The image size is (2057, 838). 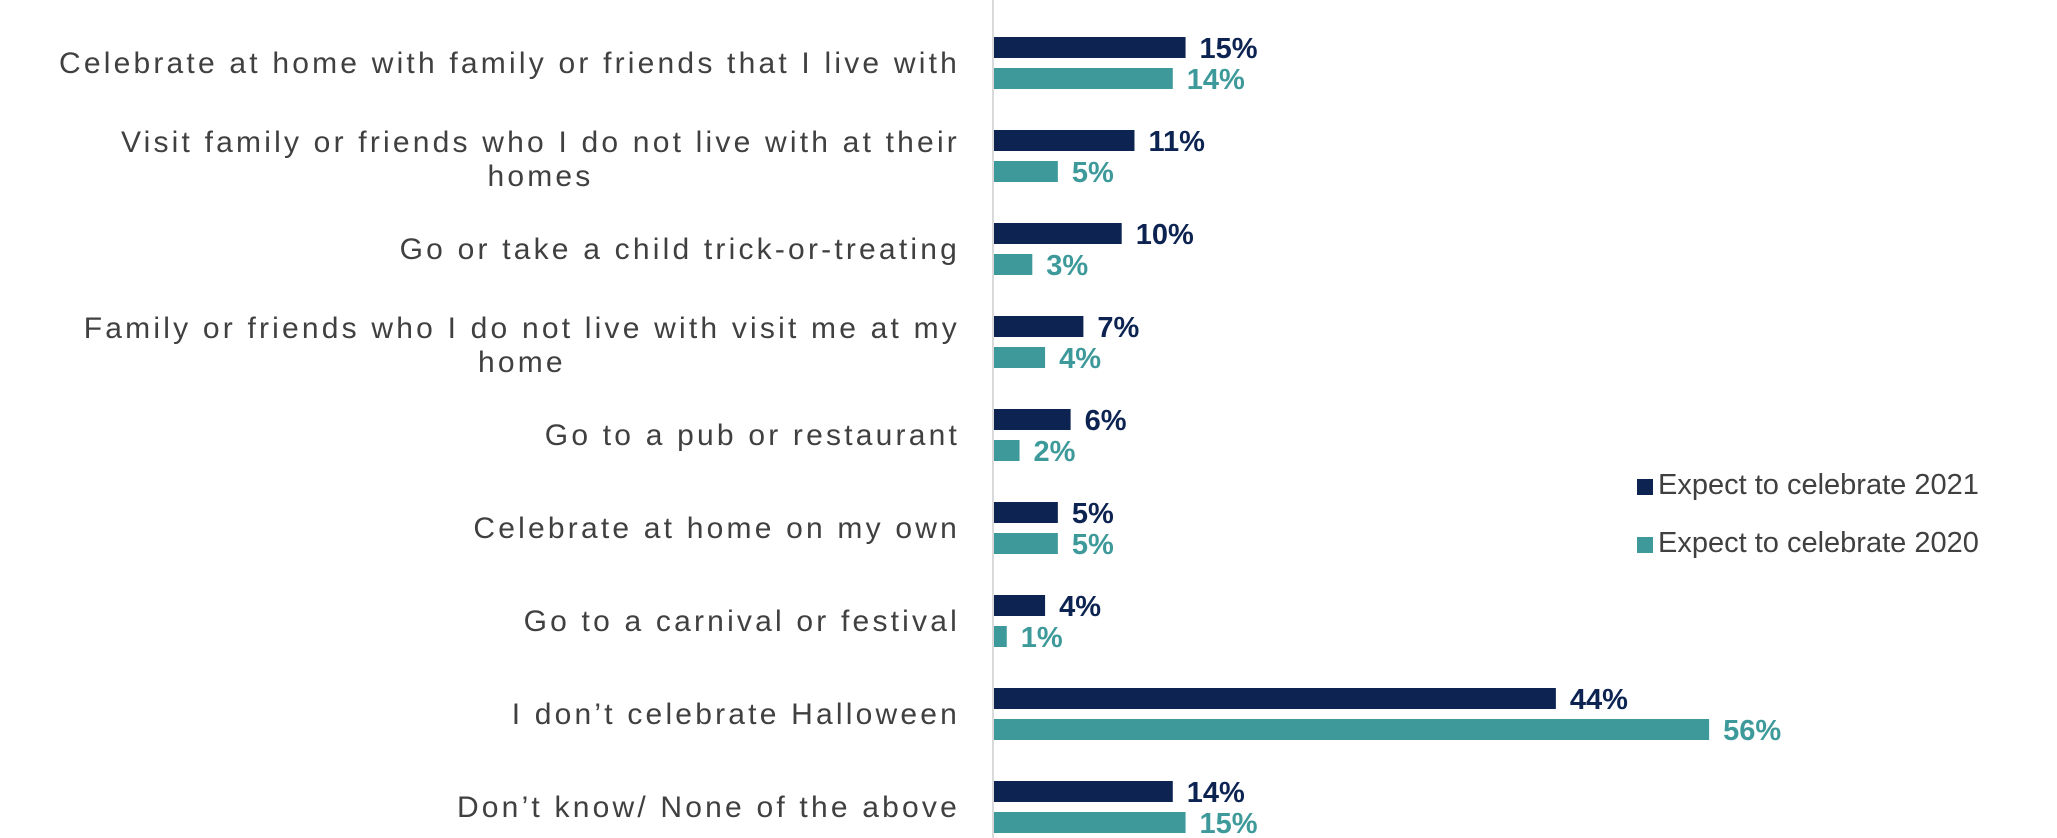 I want to click on category-label: Go or take a child trick-or-treating, so click(x=680, y=249).